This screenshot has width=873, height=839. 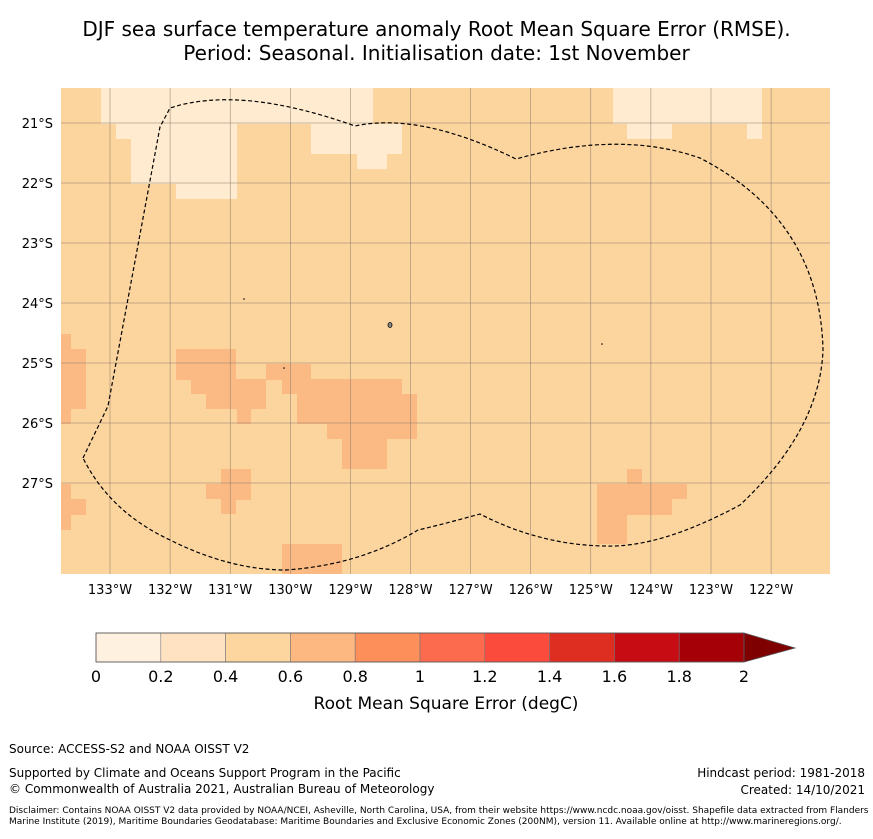 I want to click on latitude-tick: 24°S, so click(x=37, y=304).